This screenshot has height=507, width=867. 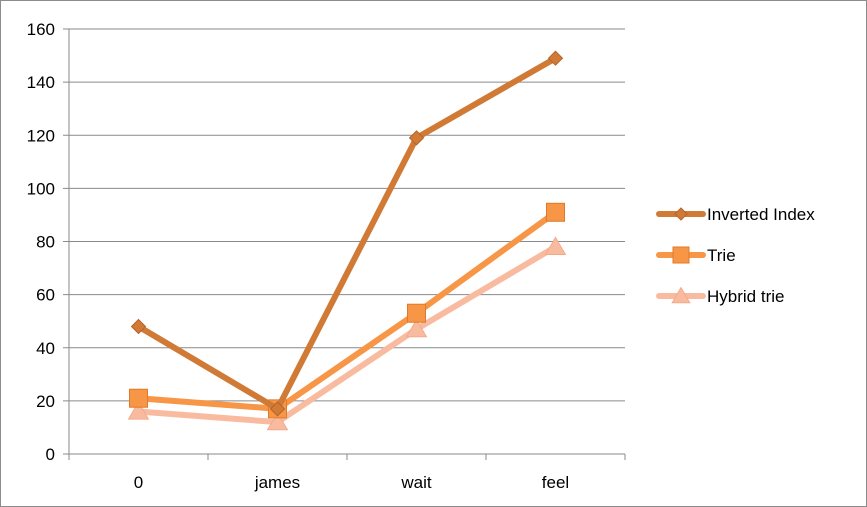 What do you see at coordinates (681, 295) in the screenshot?
I see `legend-marker-hybrid-trie` at bounding box center [681, 295].